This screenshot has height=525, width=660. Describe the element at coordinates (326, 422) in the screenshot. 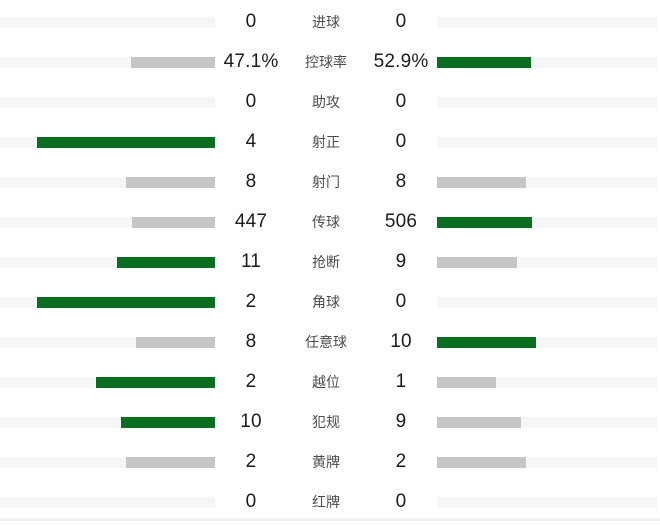

I see `stat-label: 犯规` at that location.